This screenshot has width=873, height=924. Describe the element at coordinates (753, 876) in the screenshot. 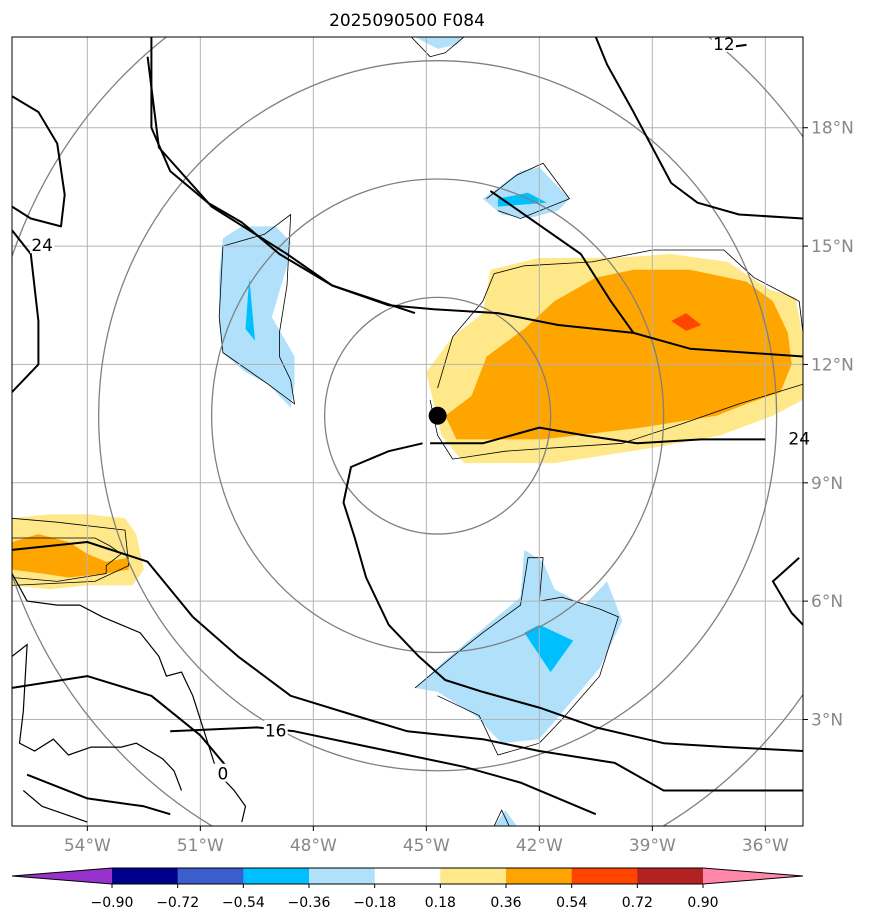

I see `colorbar-extend-high` at that location.